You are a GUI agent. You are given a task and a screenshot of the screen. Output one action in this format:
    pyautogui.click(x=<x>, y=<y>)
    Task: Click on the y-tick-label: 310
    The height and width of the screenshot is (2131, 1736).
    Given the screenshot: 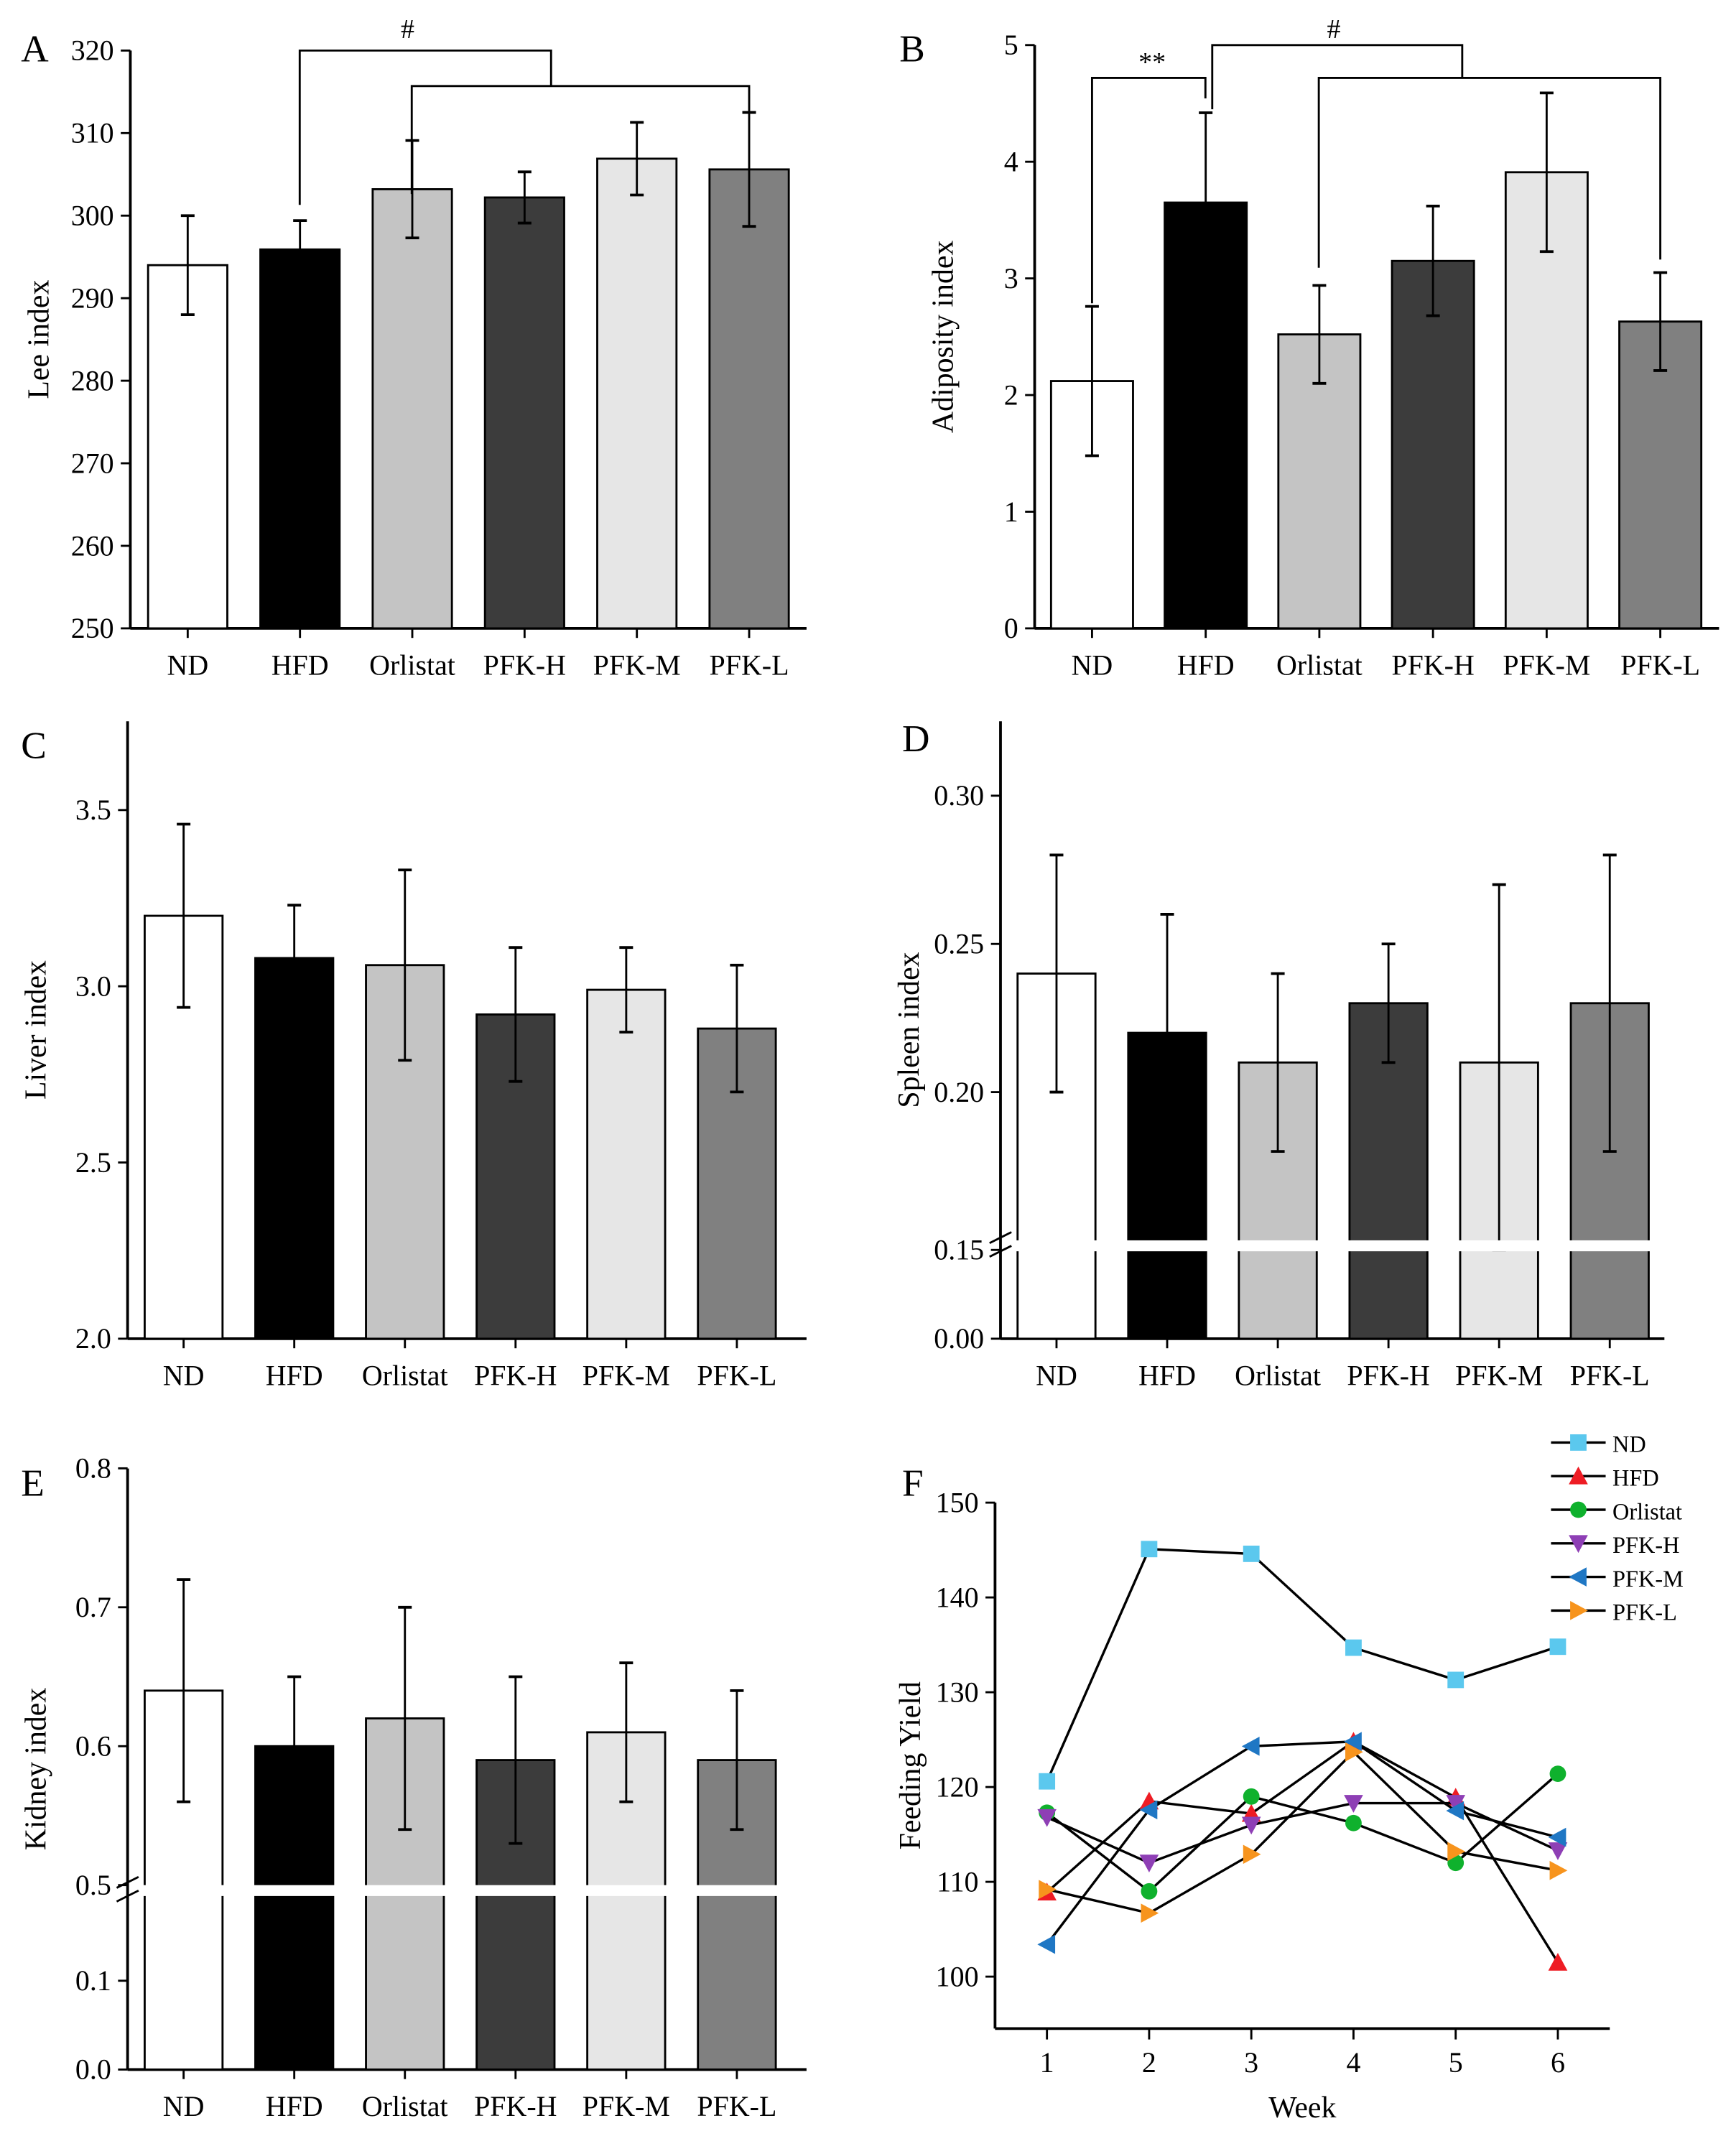 What is the action you would take?
    pyautogui.click(x=93, y=133)
    